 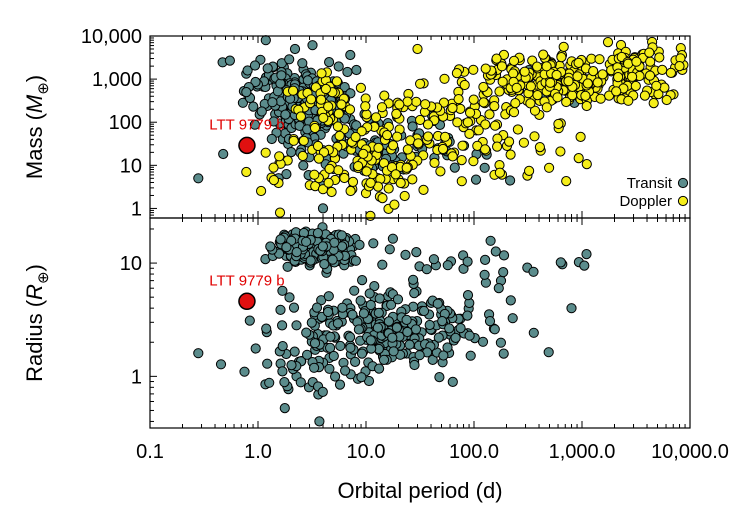 What do you see at coordinates (125, 123) in the screenshot?
I see `mass-y-tick-label: 100` at bounding box center [125, 123].